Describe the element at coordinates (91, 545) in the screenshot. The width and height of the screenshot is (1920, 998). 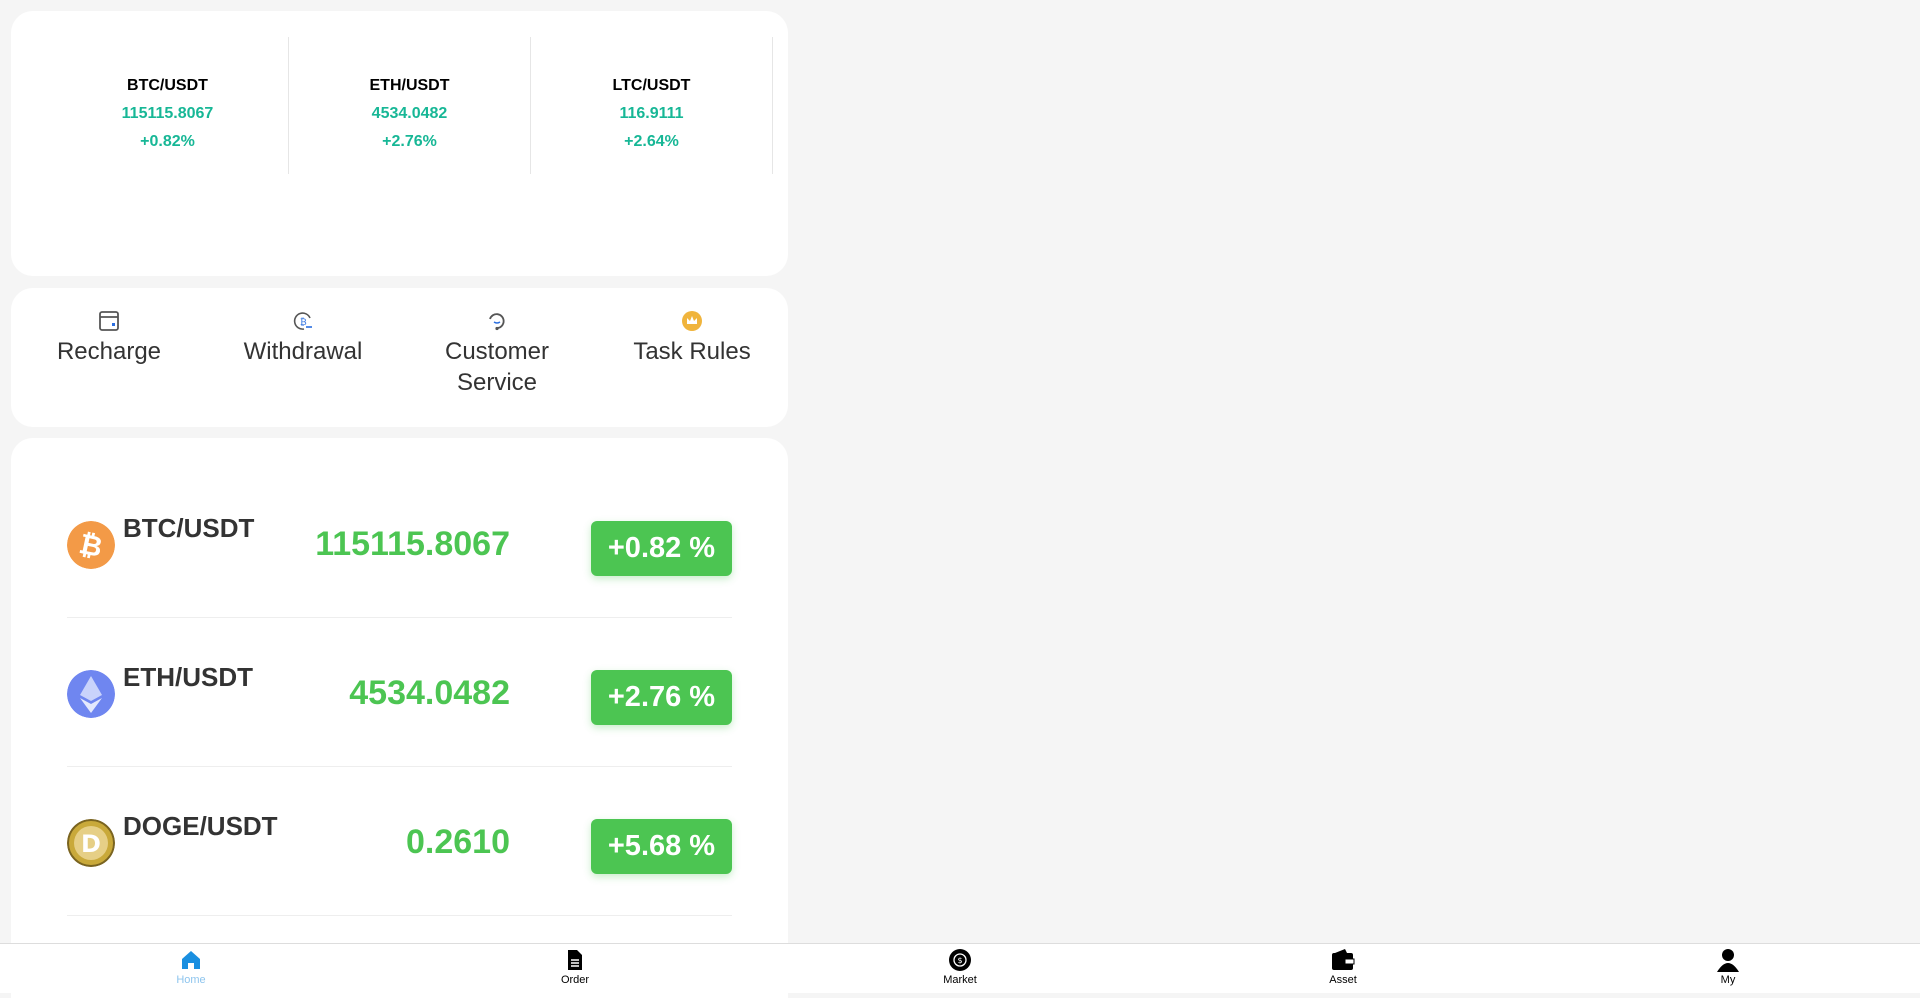
I see `bitcoin-icon: ₿` at that location.